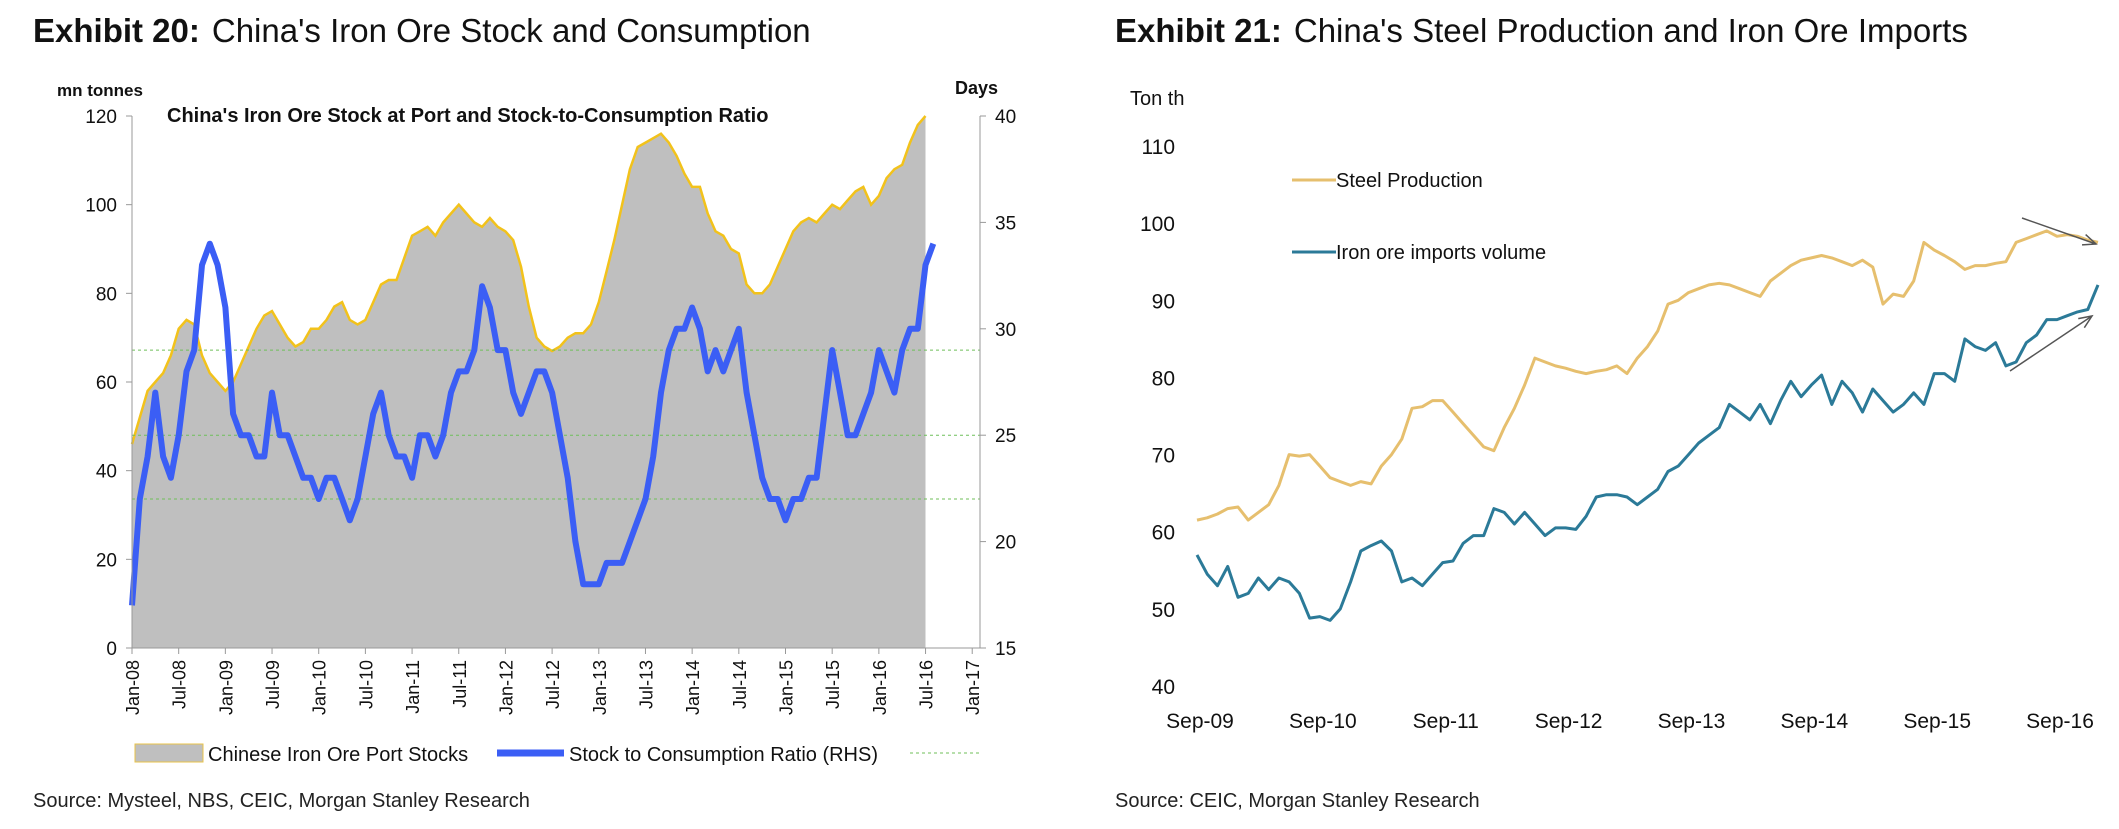 This screenshot has width=2119, height=829. What do you see at coordinates (101, 206) in the screenshot?
I see `y-tick-label-left: 100` at bounding box center [101, 206].